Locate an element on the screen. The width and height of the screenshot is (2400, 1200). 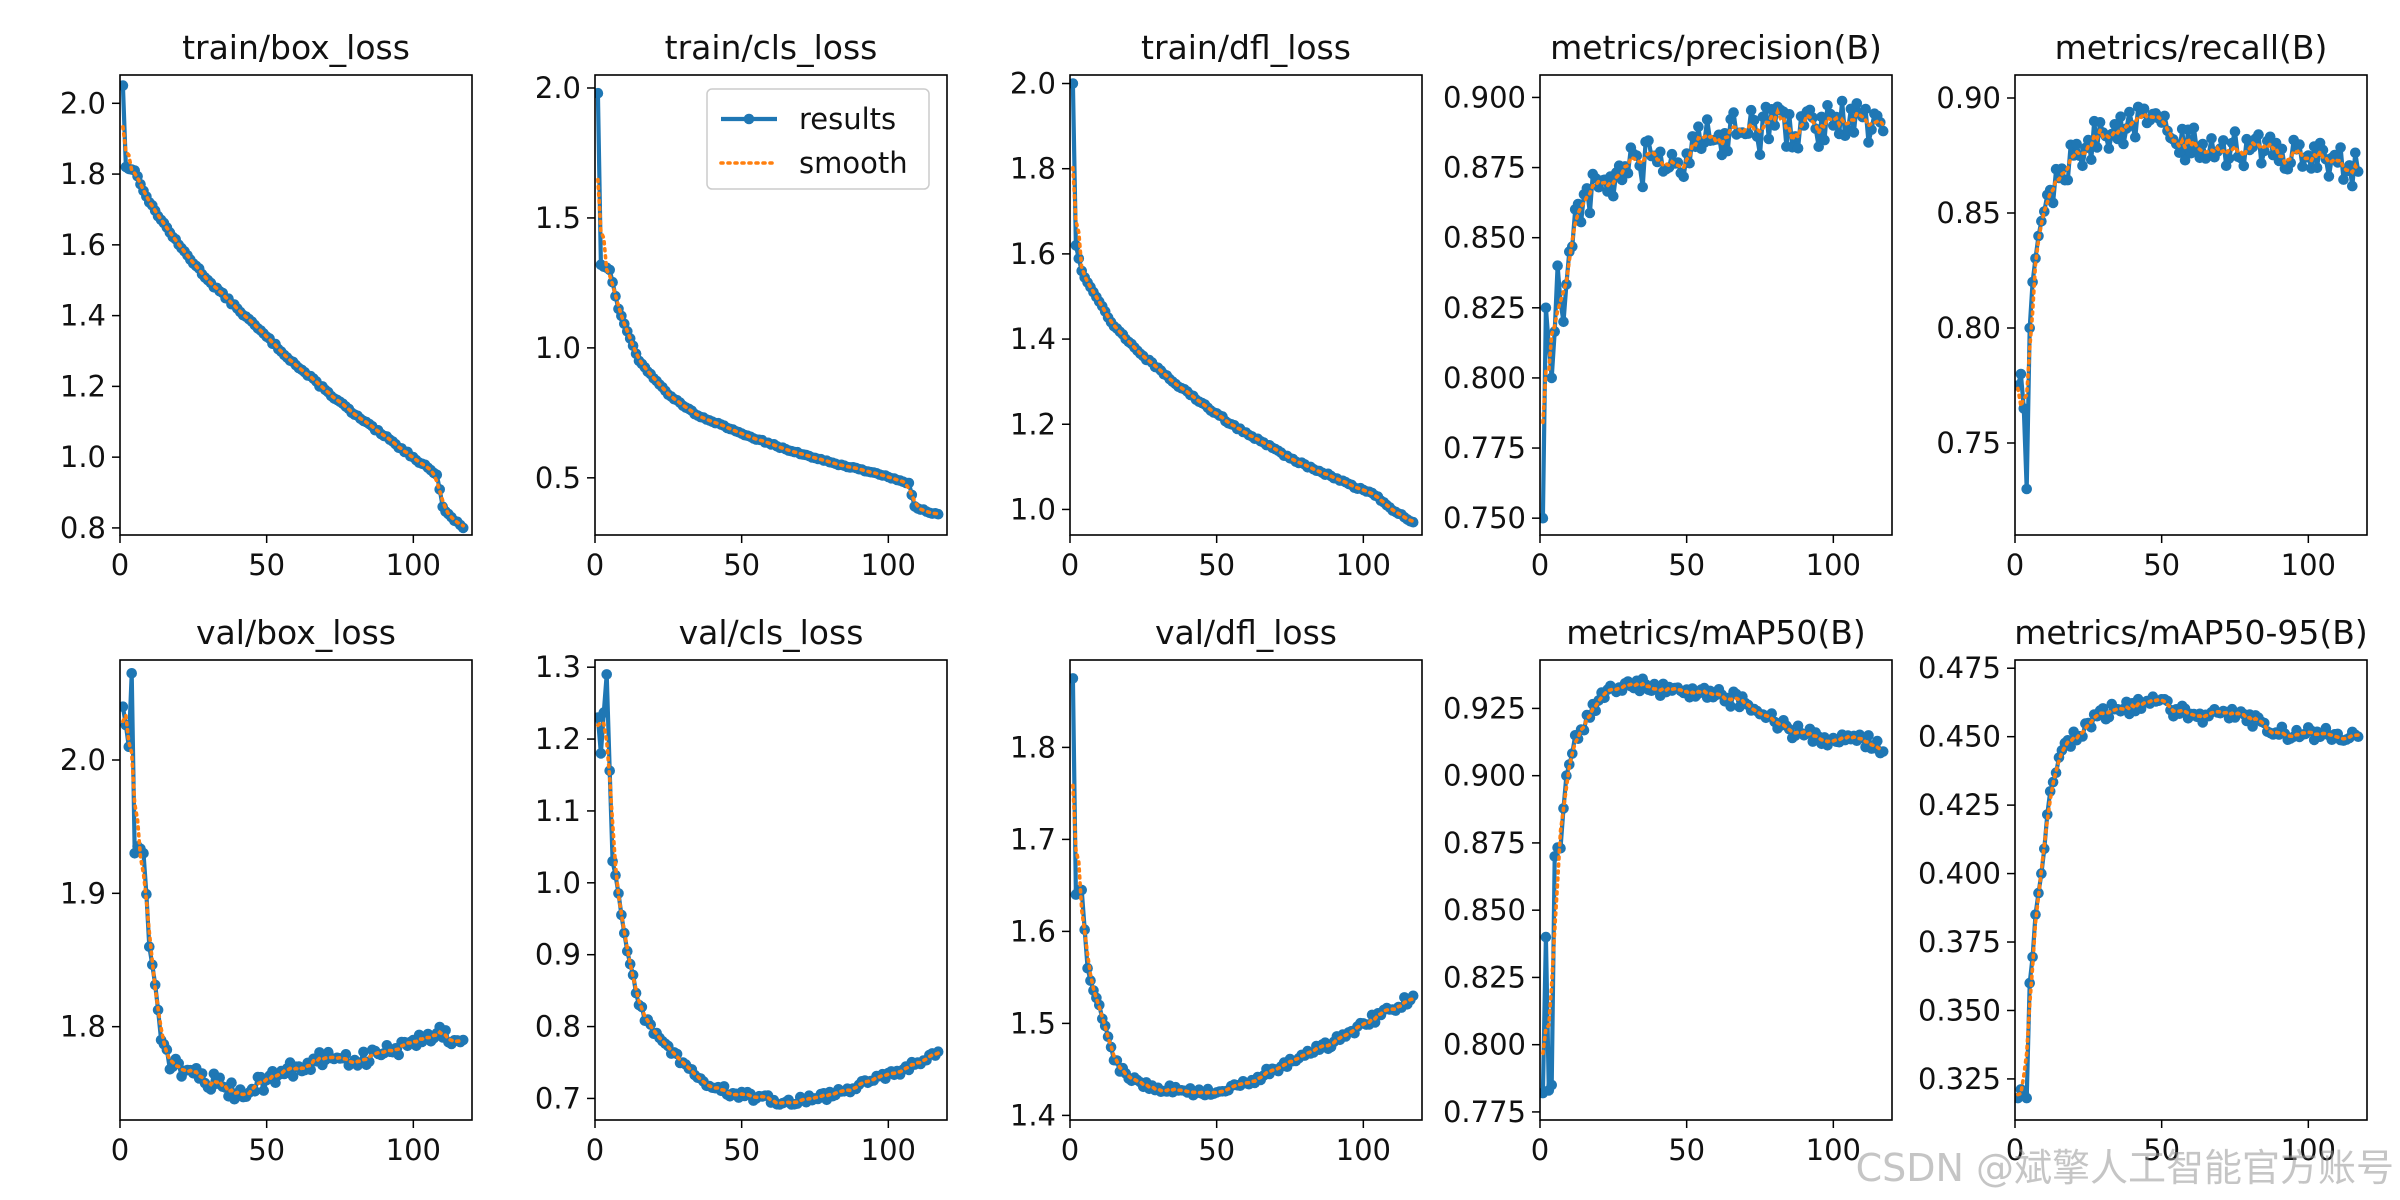
y-tick-label: 1.1 is located at coordinates (558, 811).